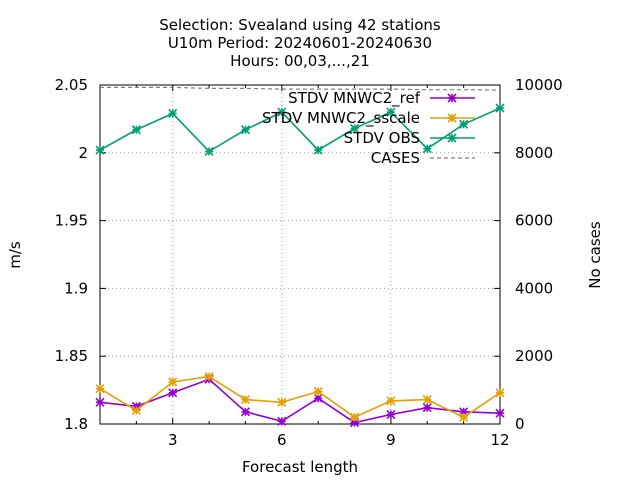  Describe the element at coordinates (83, 153) in the screenshot. I see `y-tick-label: 2` at that location.